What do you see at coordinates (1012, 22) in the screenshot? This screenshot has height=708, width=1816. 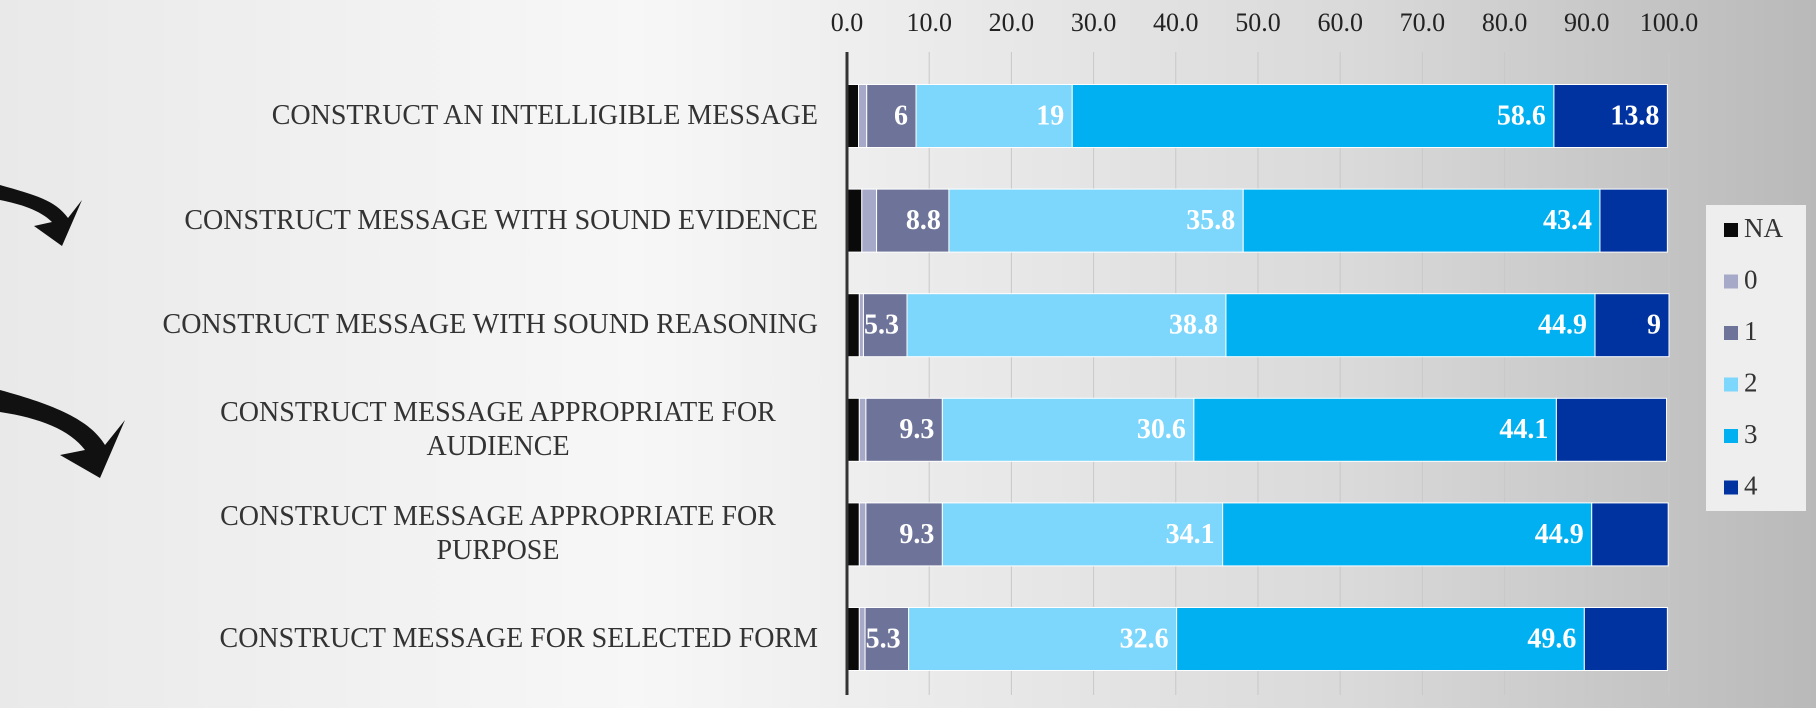 I see `x-tick-label: 20.0` at bounding box center [1012, 22].